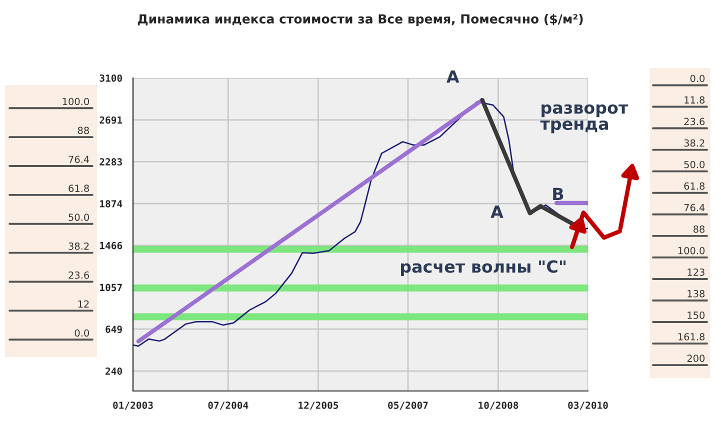  I want to click on y-tick-label: 1466, so click(111, 246).